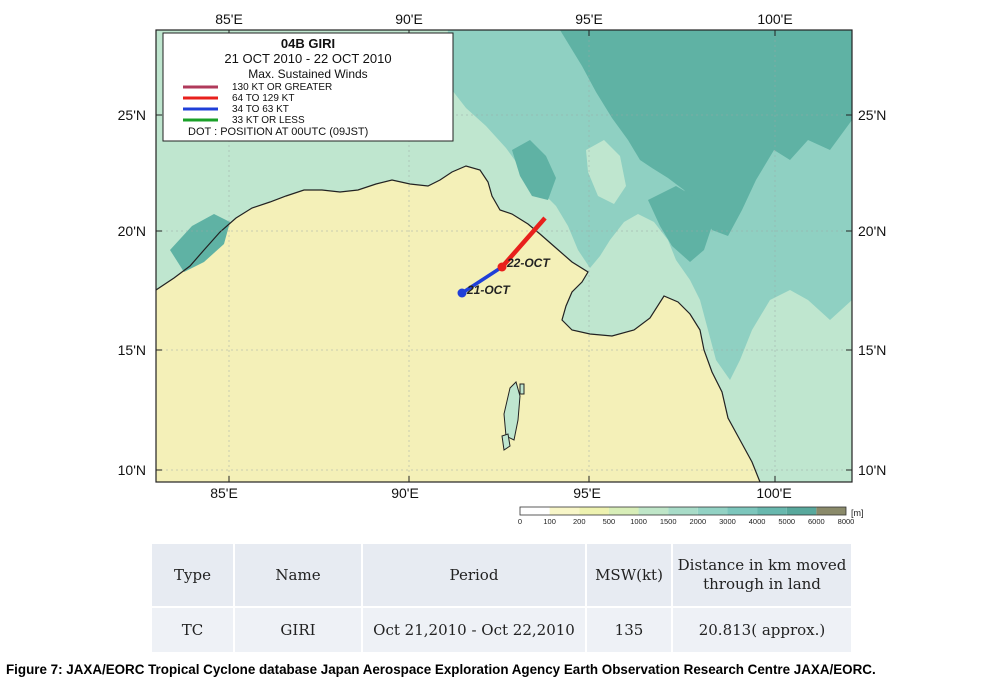 The image size is (1006, 684). I want to click on cell-name: GIRI, so click(297, 629).